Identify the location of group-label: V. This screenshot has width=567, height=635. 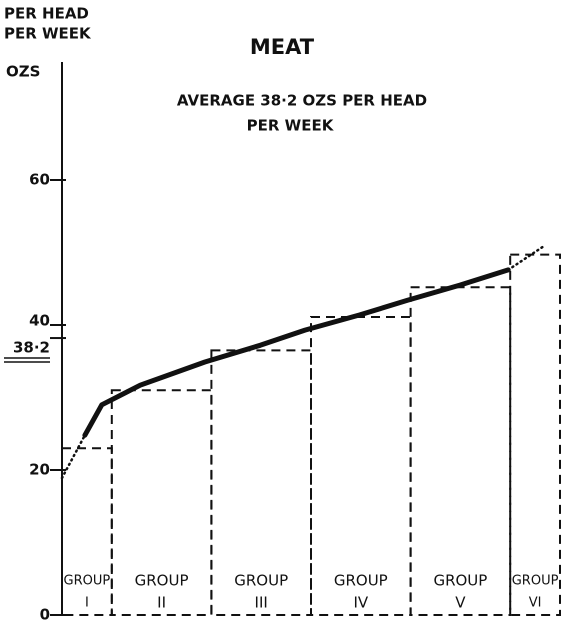
(460, 603).